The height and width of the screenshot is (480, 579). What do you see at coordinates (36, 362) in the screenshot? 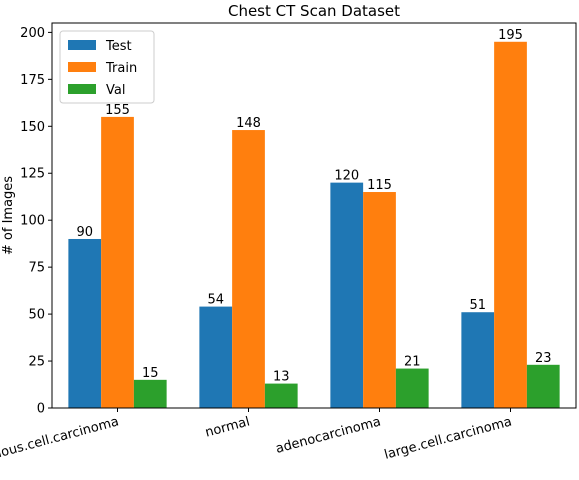
I see `y-tick-label: 25` at bounding box center [36, 362].